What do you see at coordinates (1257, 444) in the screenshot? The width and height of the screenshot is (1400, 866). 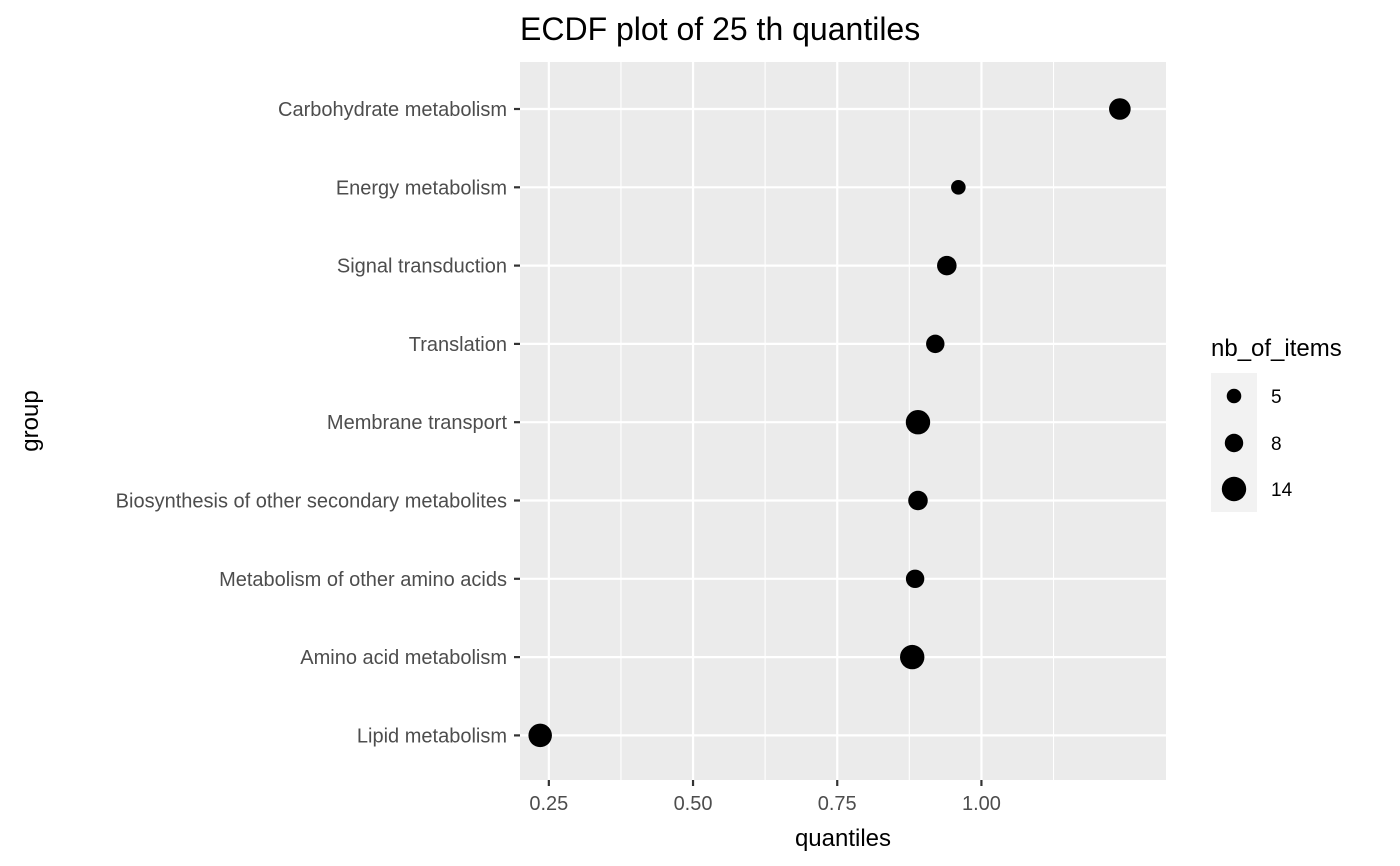 I see `legend-entries: 5 8 14` at bounding box center [1257, 444].